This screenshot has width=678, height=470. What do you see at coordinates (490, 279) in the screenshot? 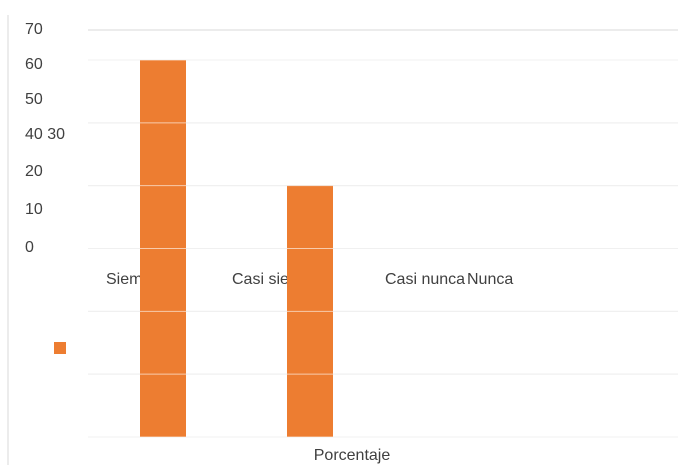
I see `x-tick-label: Nunca` at bounding box center [490, 279].